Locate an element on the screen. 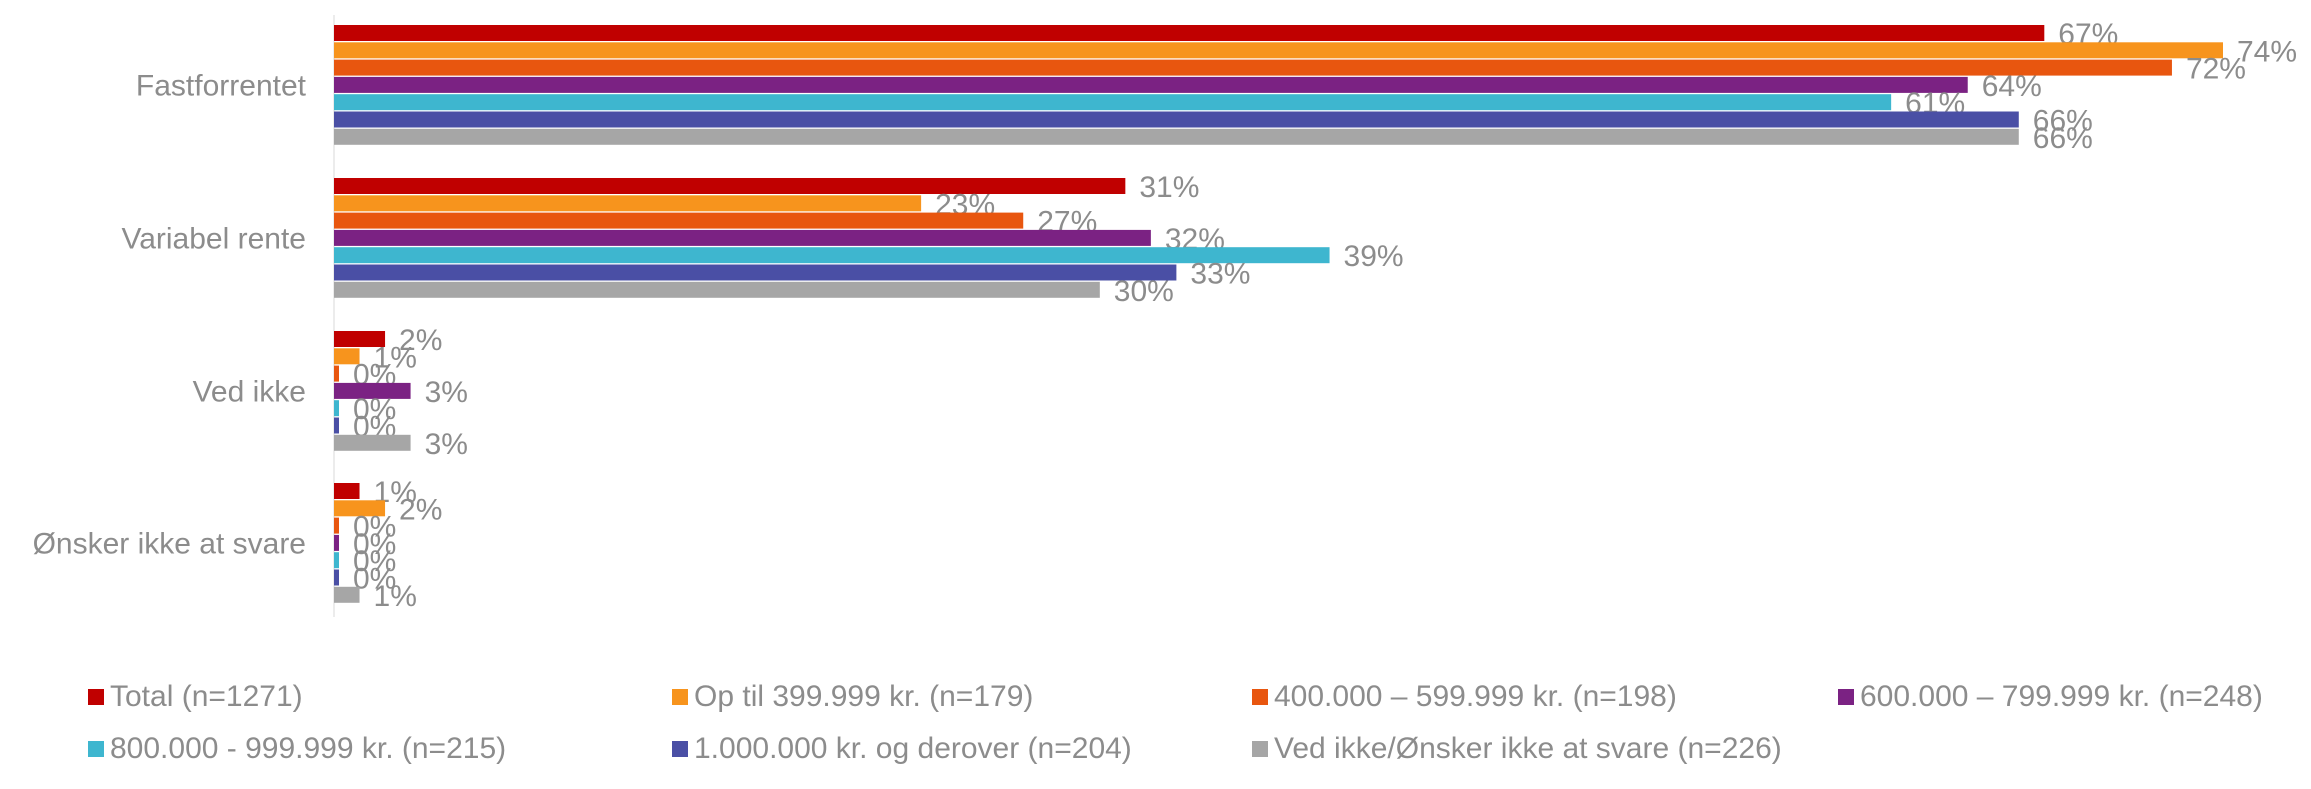 The width and height of the screenshot is (2311, 789). category-label: Variabel rente is located at coordinates (213, 239).